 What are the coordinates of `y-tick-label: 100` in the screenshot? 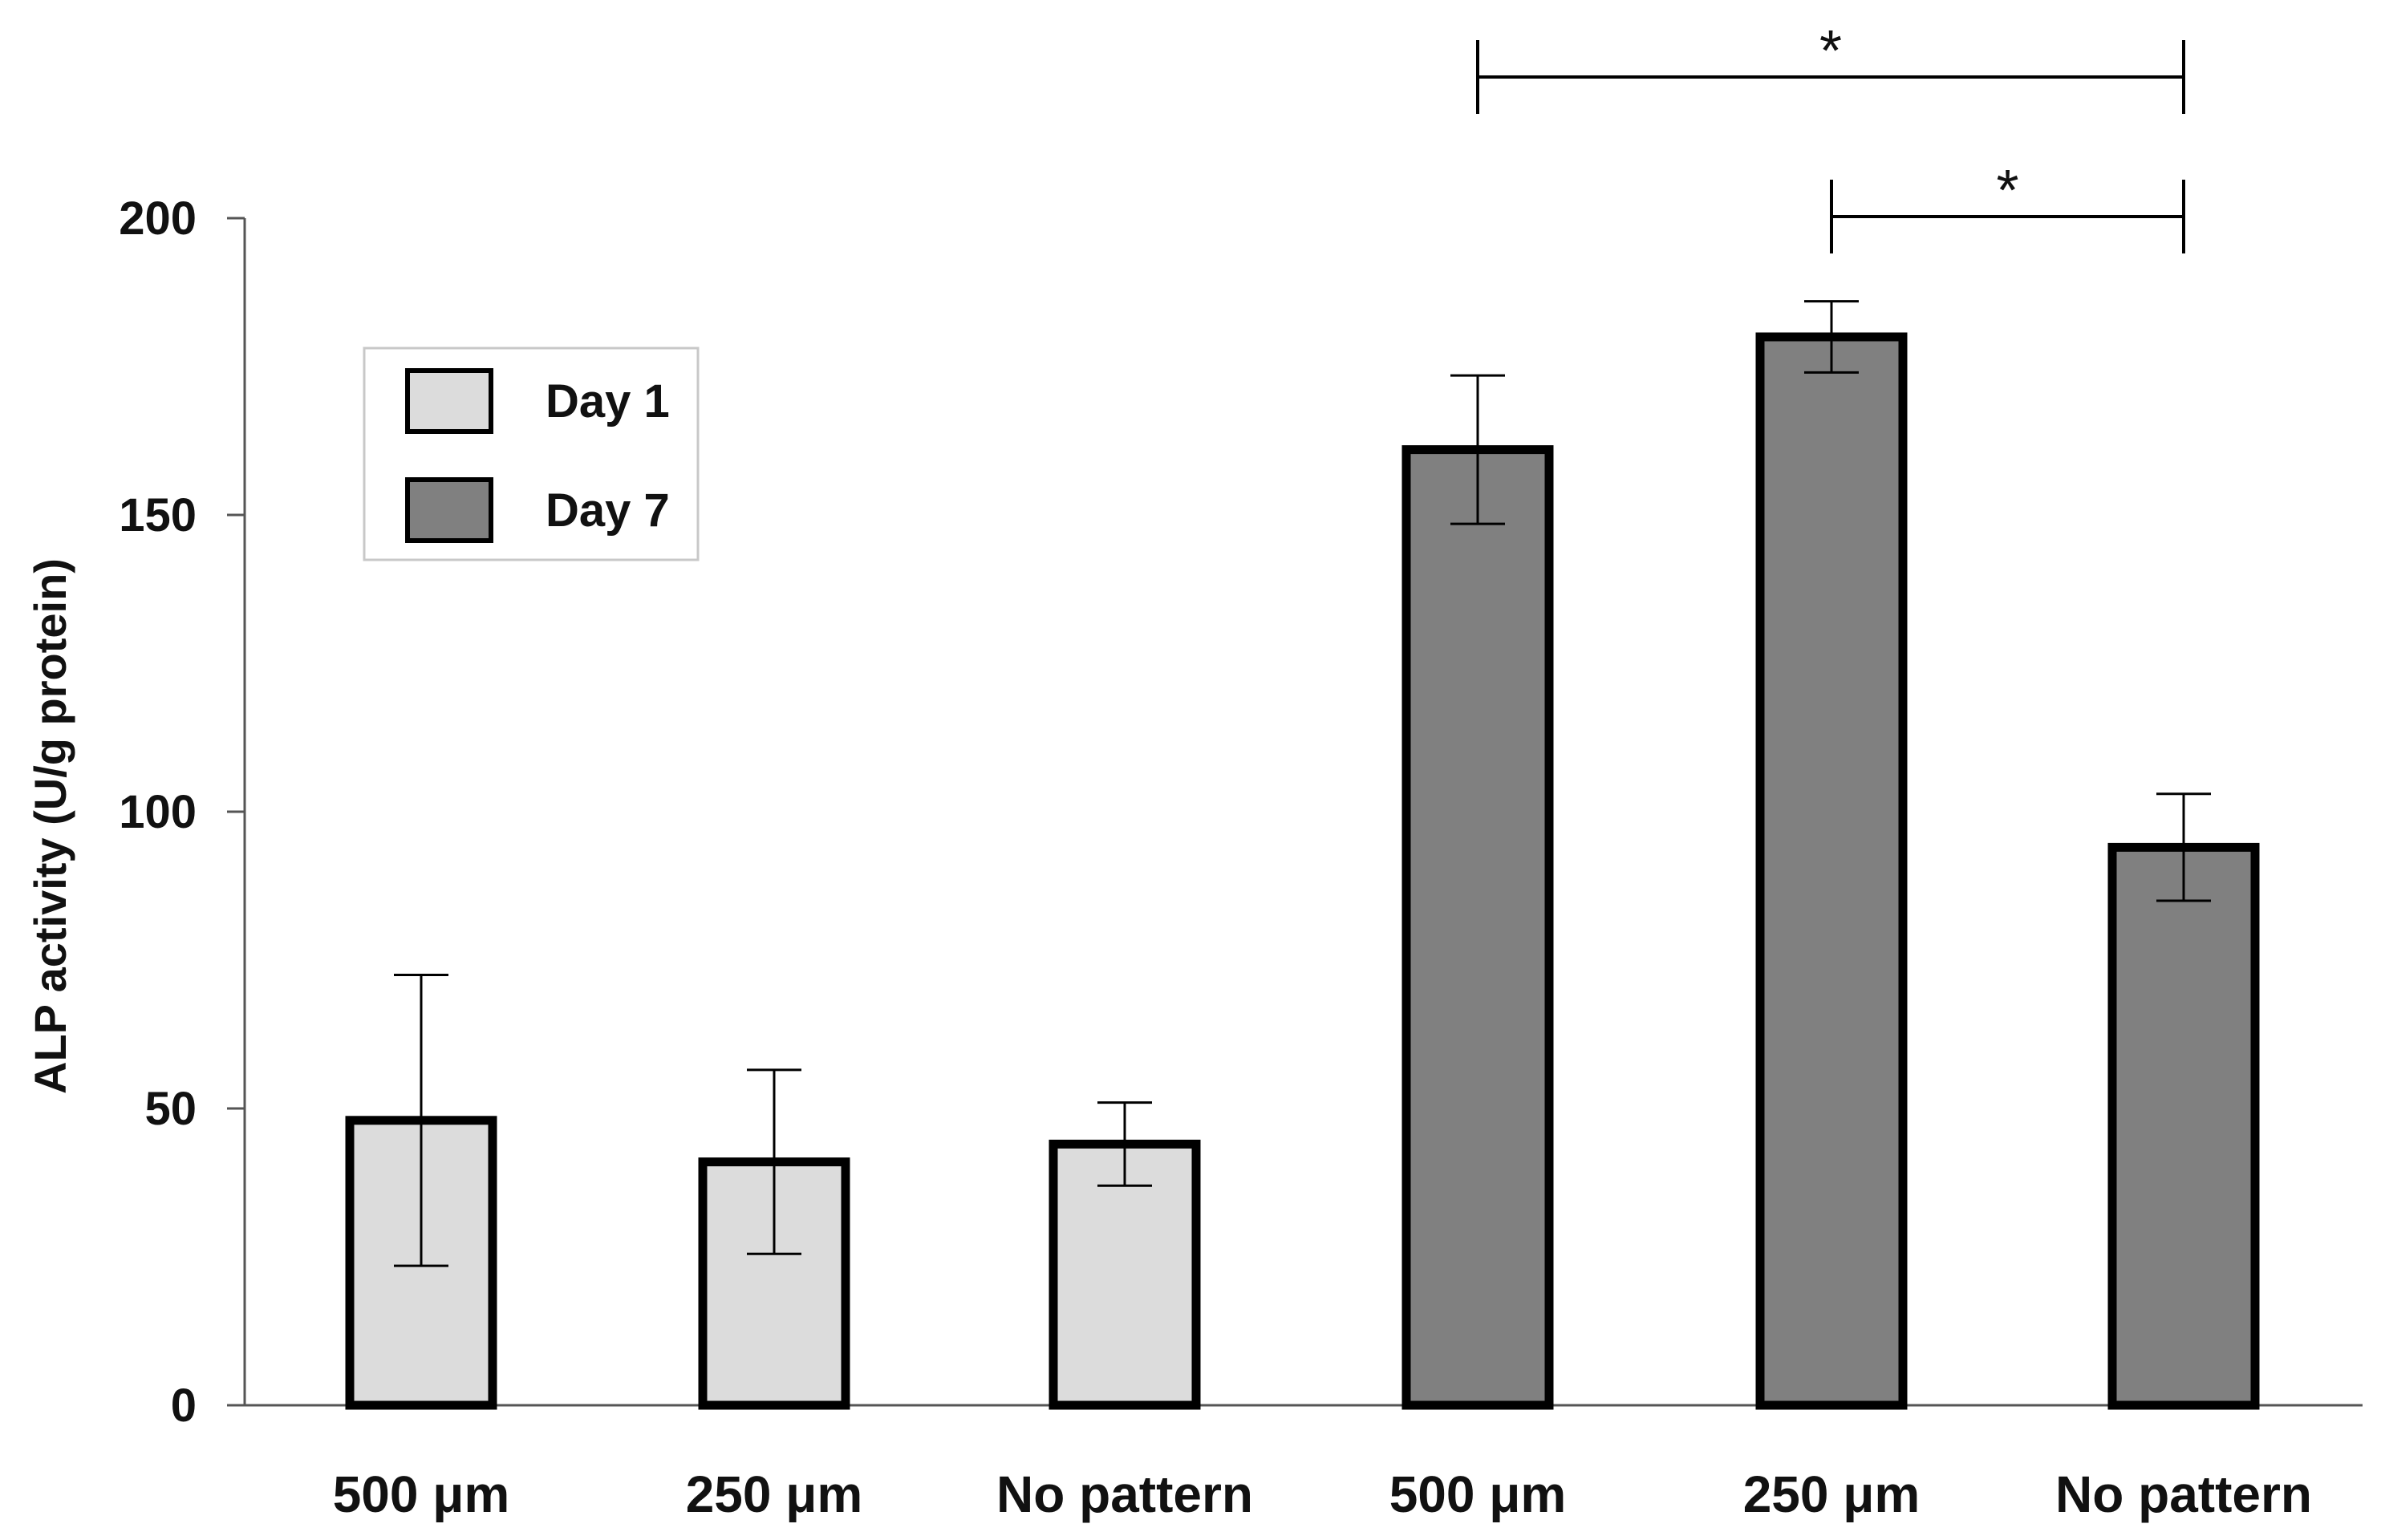 It's located at (158, 812).